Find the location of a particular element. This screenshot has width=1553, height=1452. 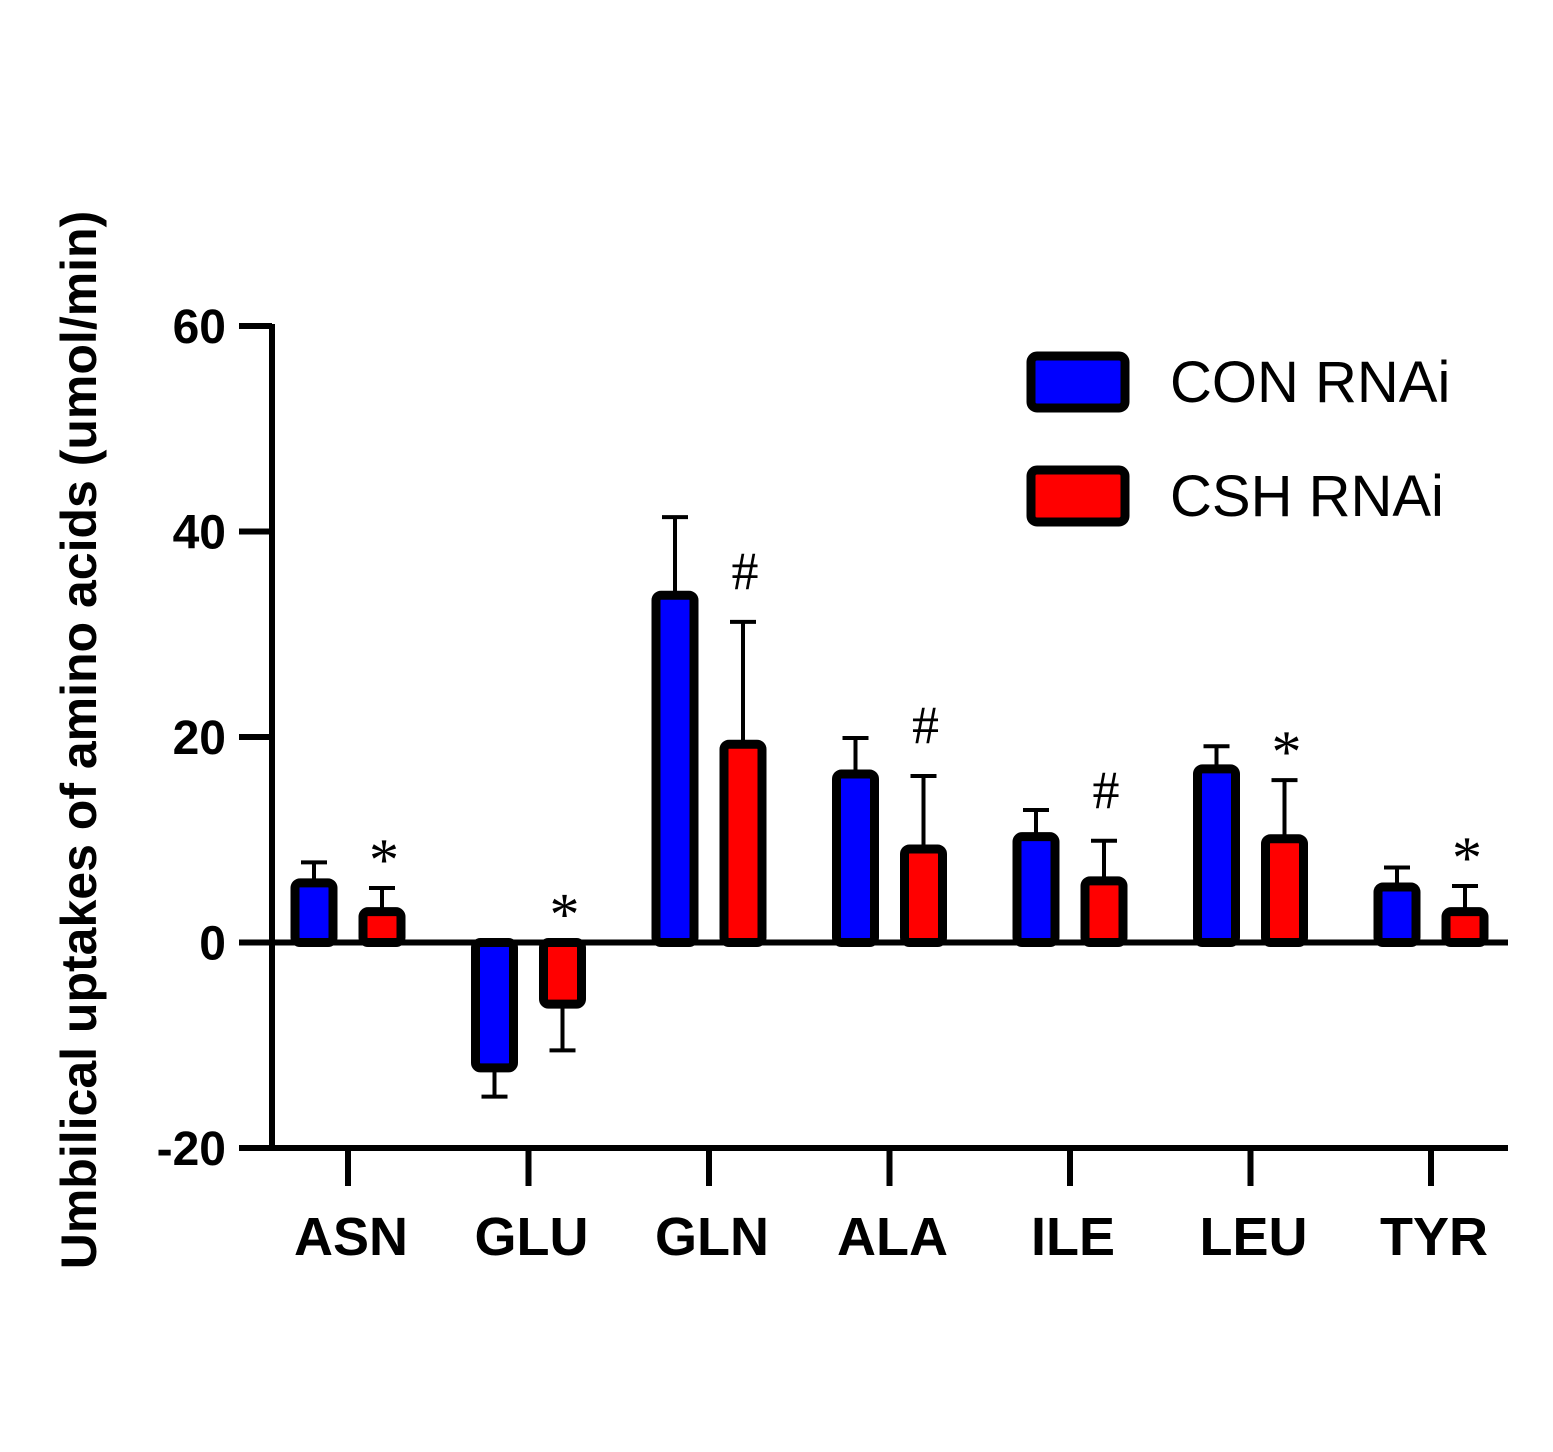

bar-csh-gln is located at coordinates (743, 843).